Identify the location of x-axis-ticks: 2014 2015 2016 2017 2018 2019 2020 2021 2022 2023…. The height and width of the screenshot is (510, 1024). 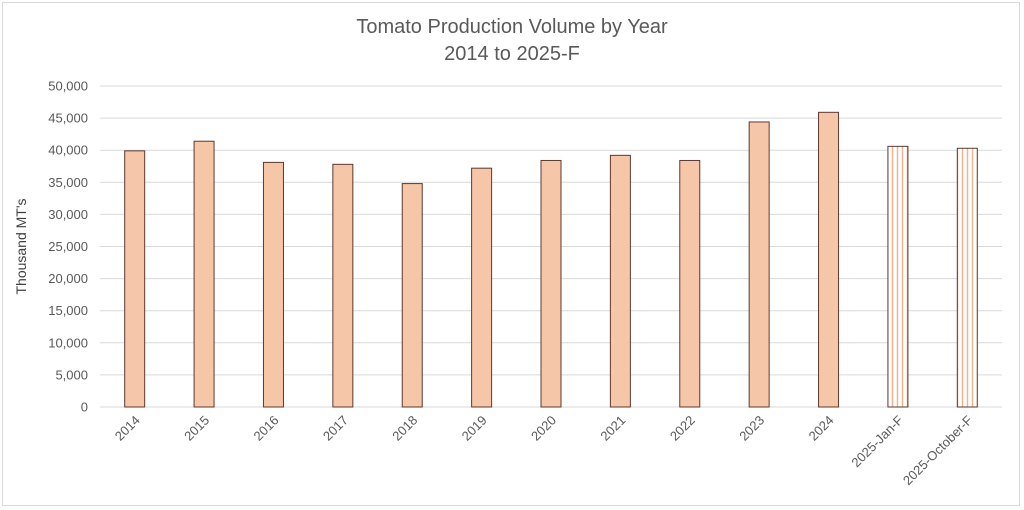
(544, 450).